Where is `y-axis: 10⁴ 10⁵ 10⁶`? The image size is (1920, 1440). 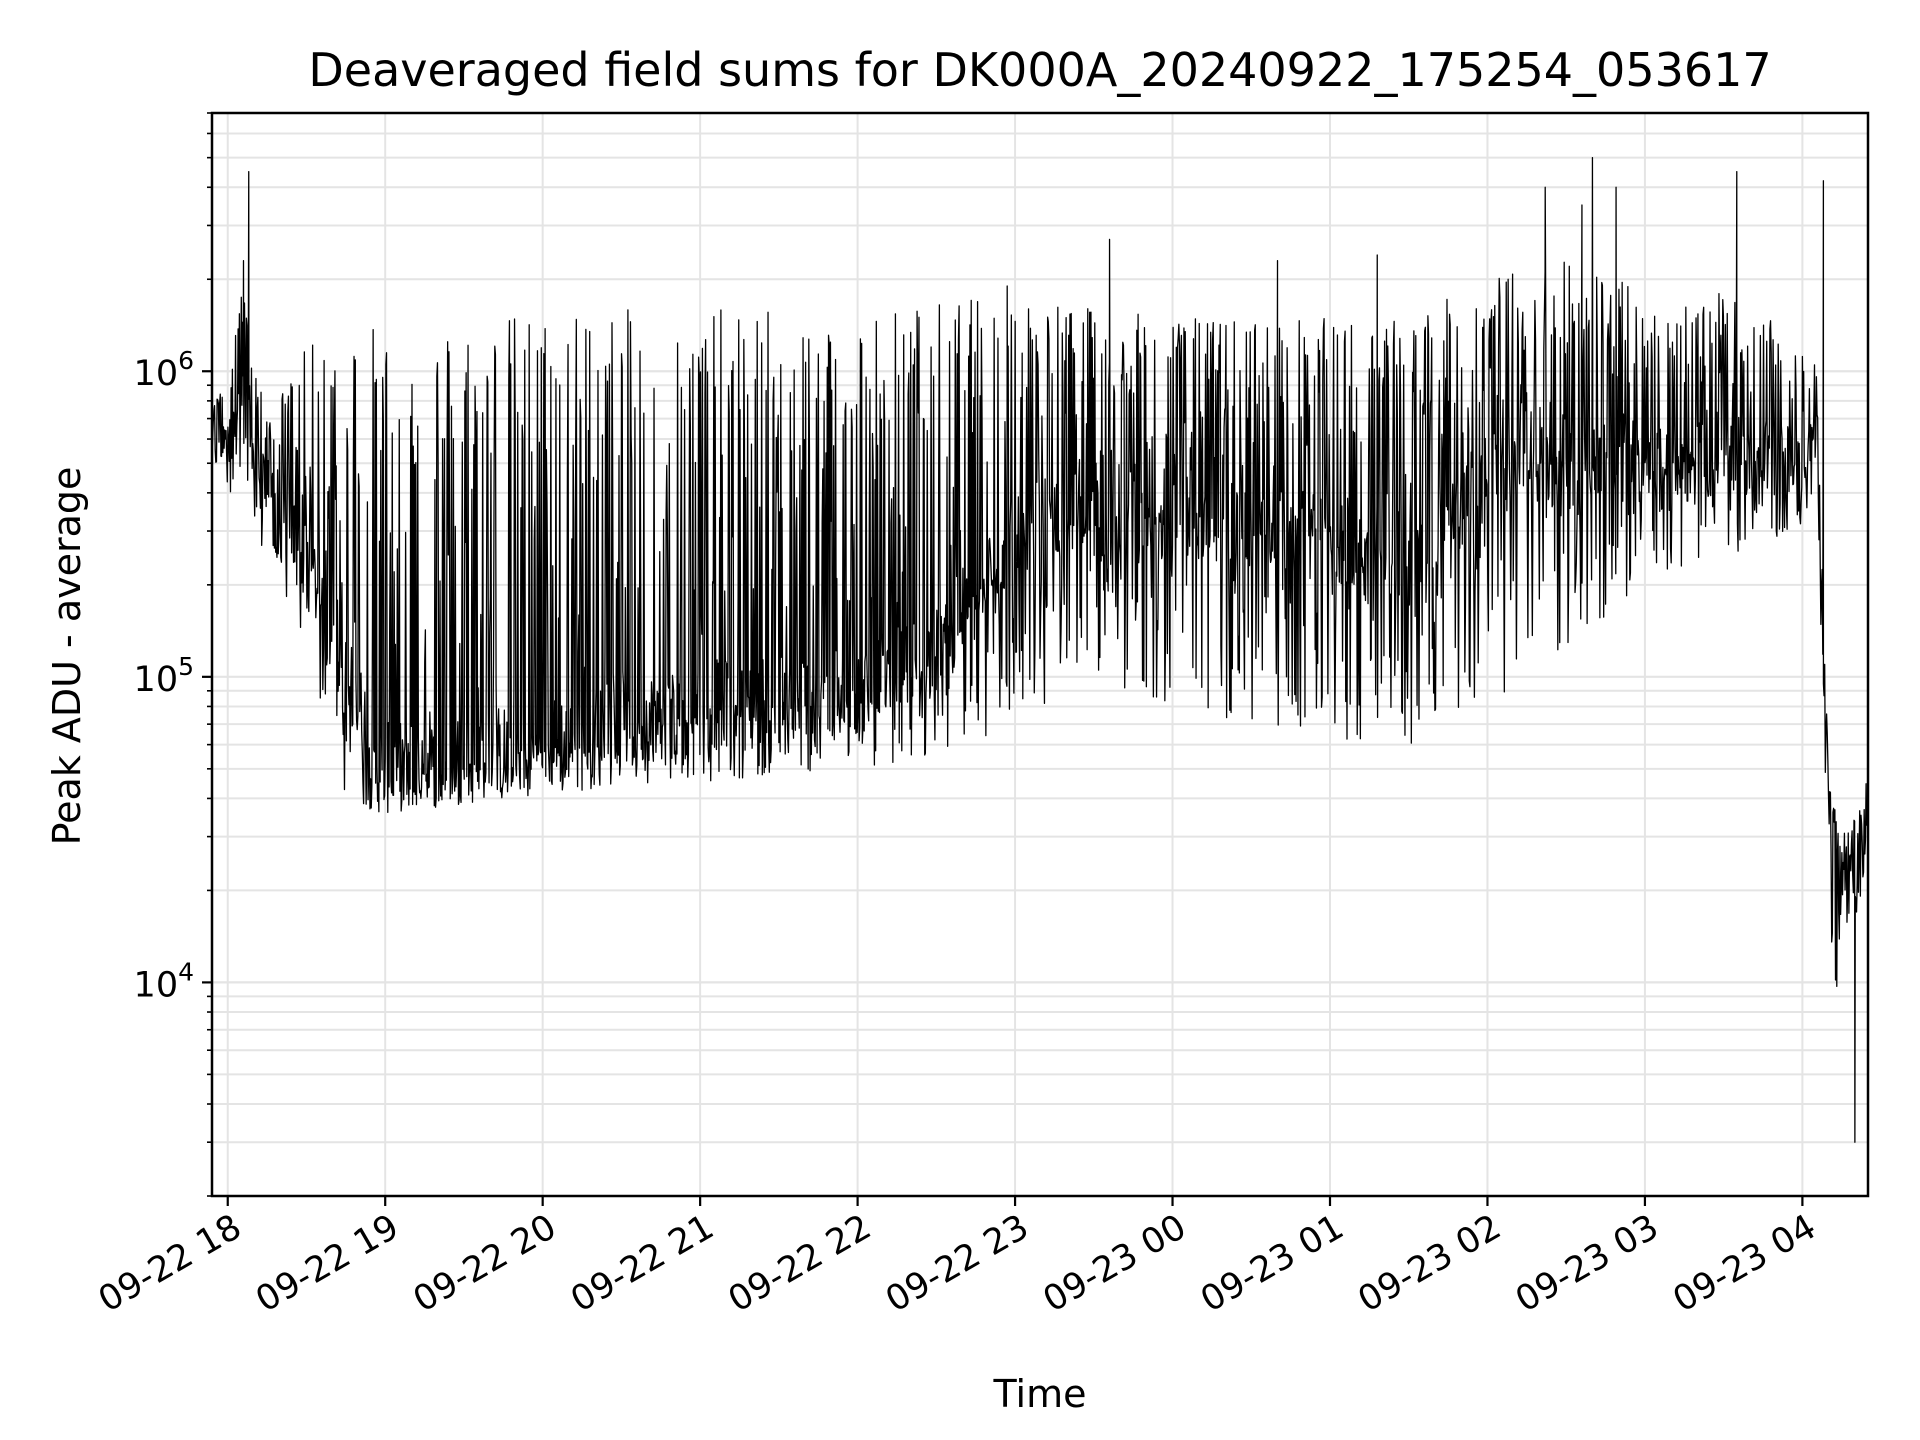
y-axis: 10⁴ 10⁵ 10⁶ is located at coordinates (173, 654).